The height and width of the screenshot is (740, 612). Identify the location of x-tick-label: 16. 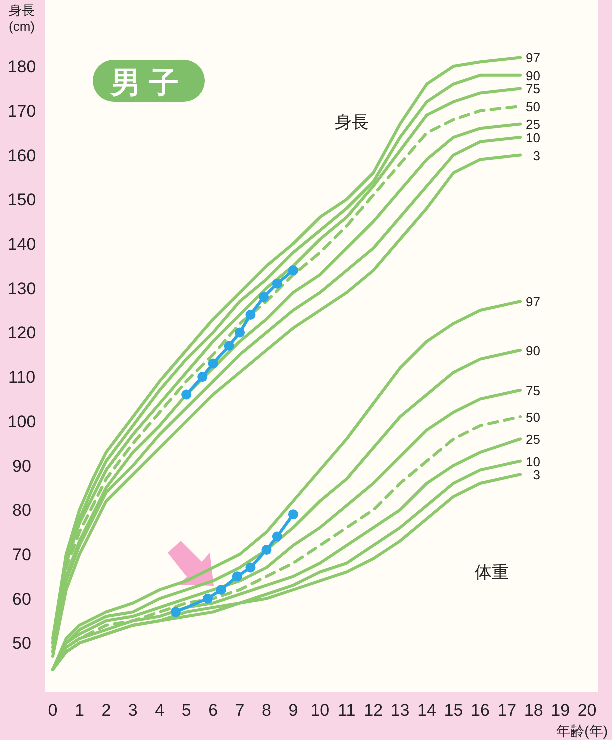
(480, 710).